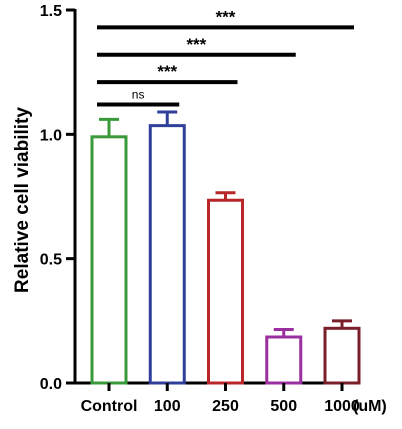  I want to click on y-tick-label: 1.5, so click(51, 11).